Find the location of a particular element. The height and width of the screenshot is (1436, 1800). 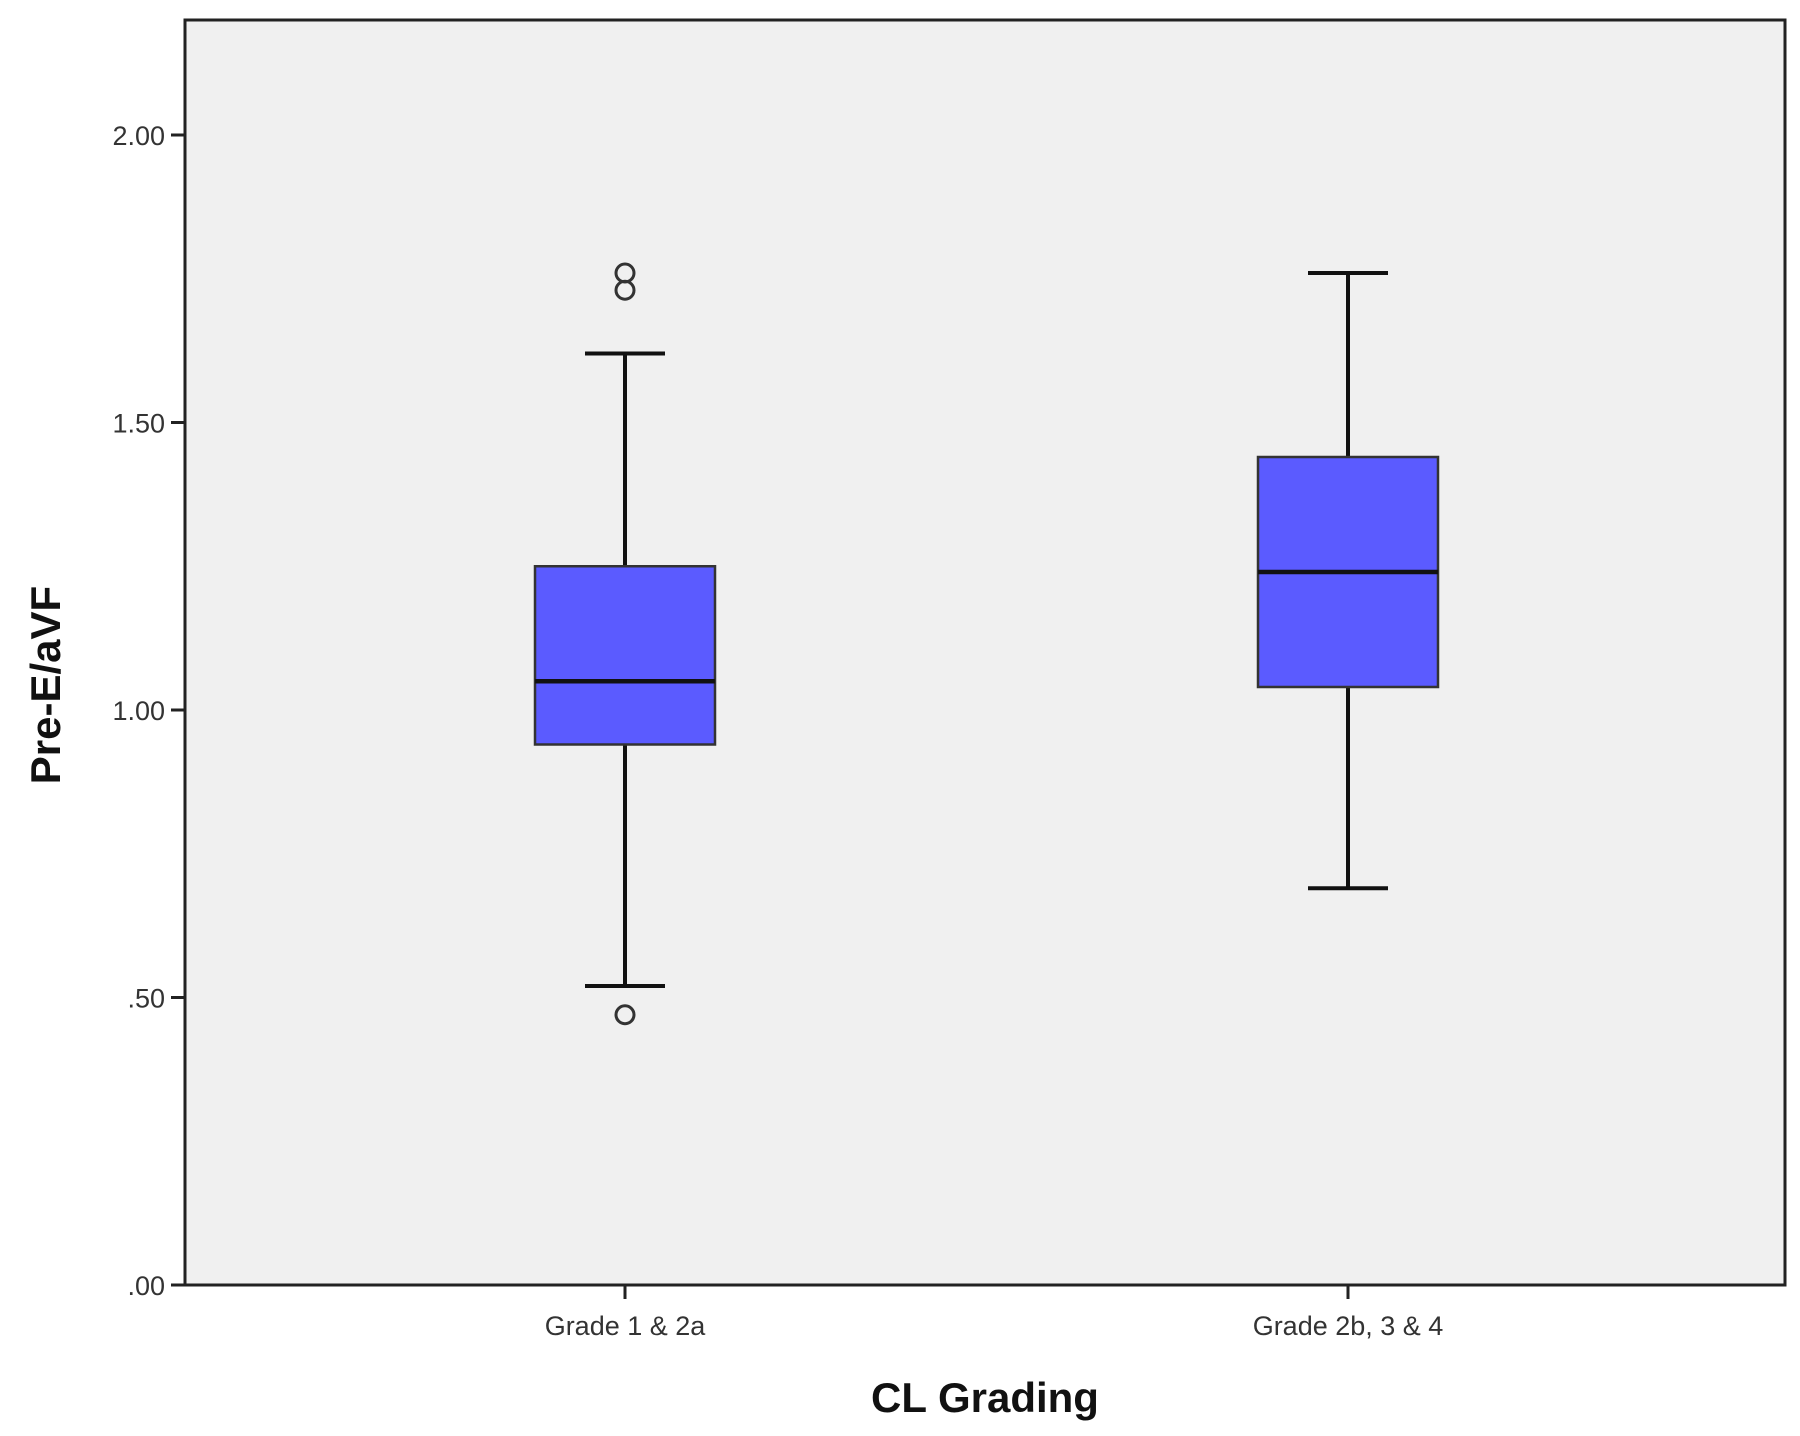

x-tick-label-0: Grade 1 & 2a is located at coordinates (626, 1326).